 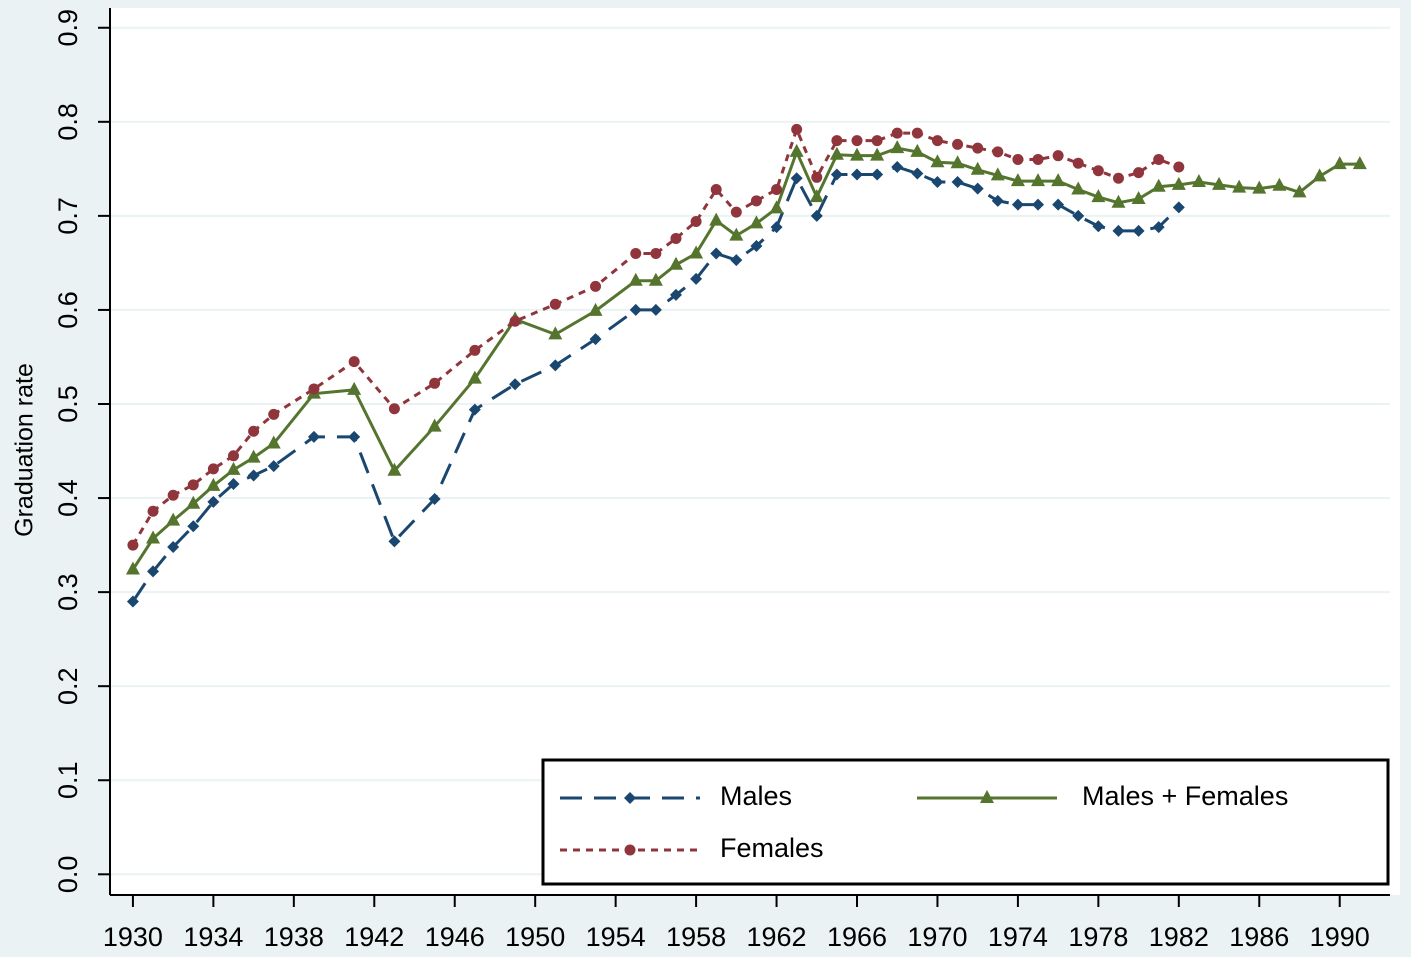 I want to click on y-tick-label: 0.7, so click(x=68, y=216).